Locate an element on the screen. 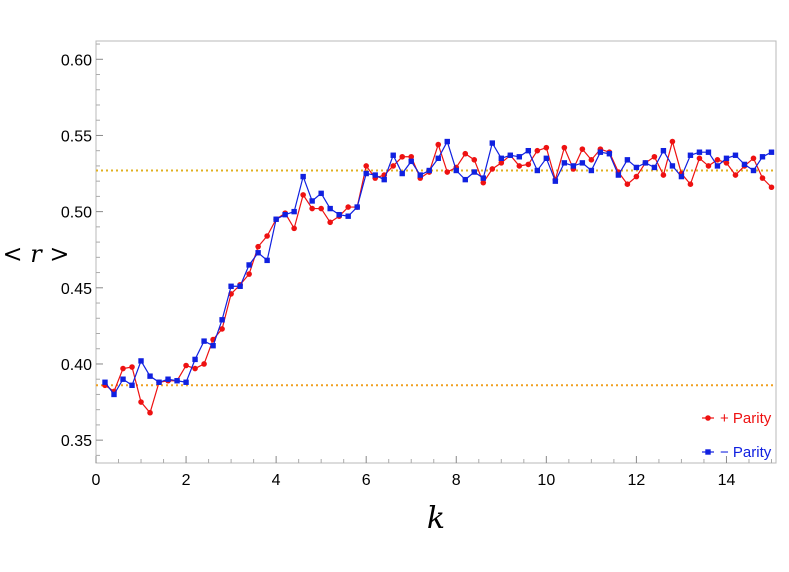 This screenshot has height=572, width=789. y-axis-label: < r > is located at coordinates (36, 254).